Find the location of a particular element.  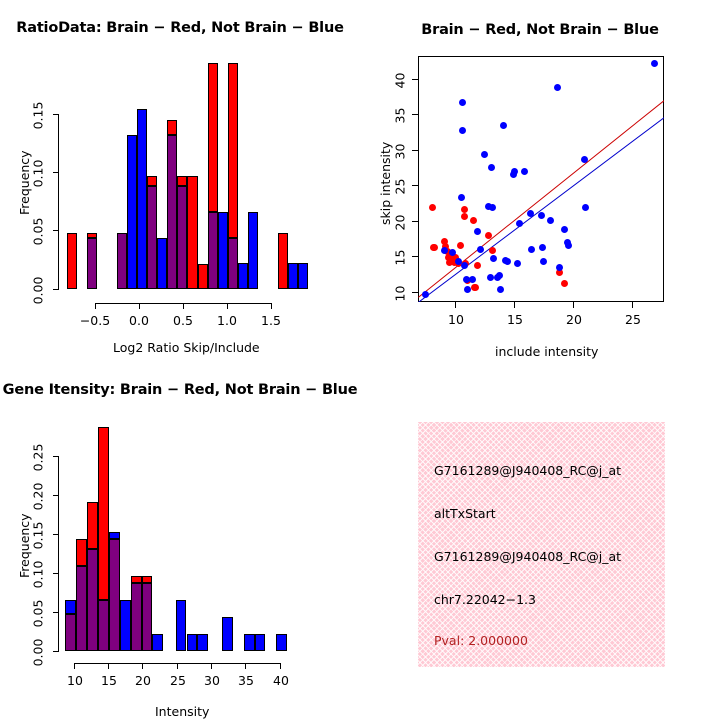

regression-line-red is located at coordinates (541, 199).